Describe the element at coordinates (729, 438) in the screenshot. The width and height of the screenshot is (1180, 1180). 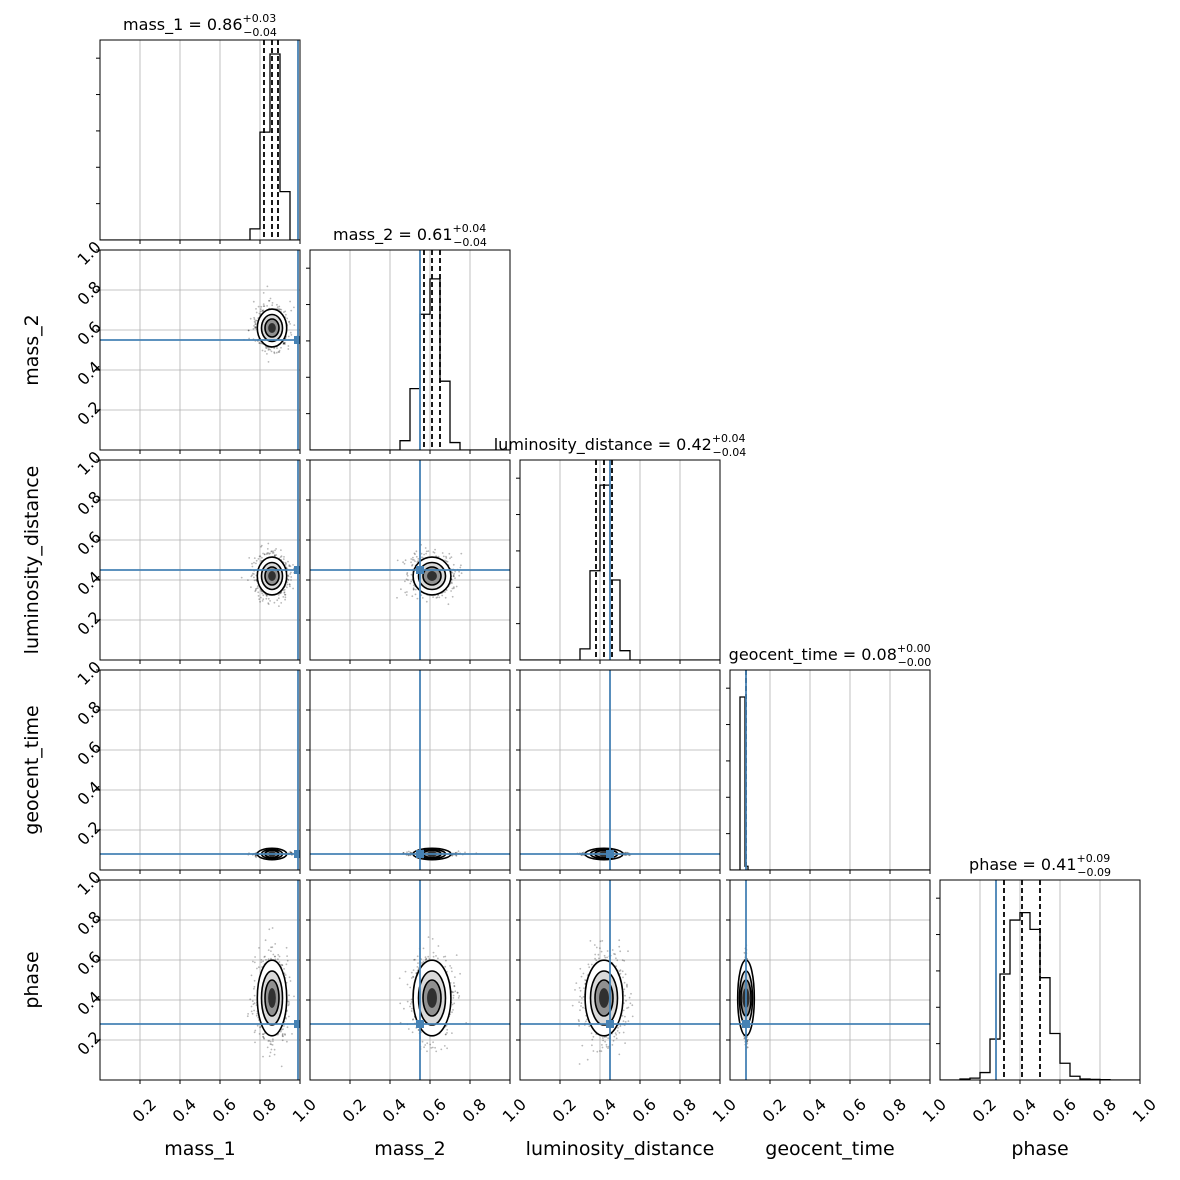
I see `title-upper-error: +0.04` at that location.